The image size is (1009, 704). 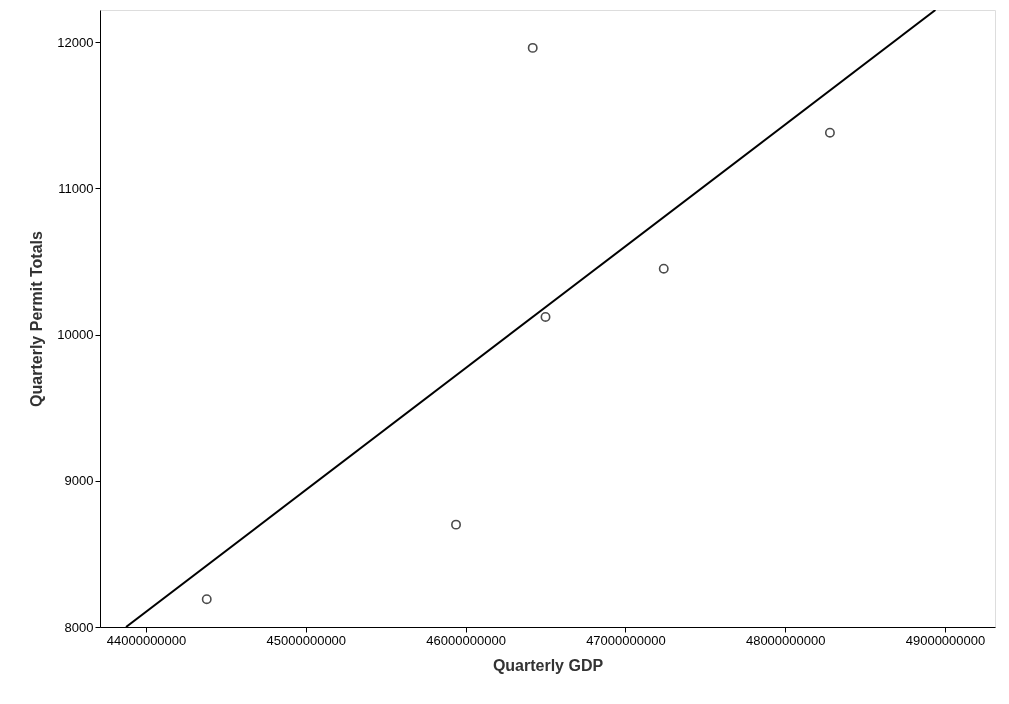 I want to click on x-tick-label: 49000000000, so click(x=945, y=640).